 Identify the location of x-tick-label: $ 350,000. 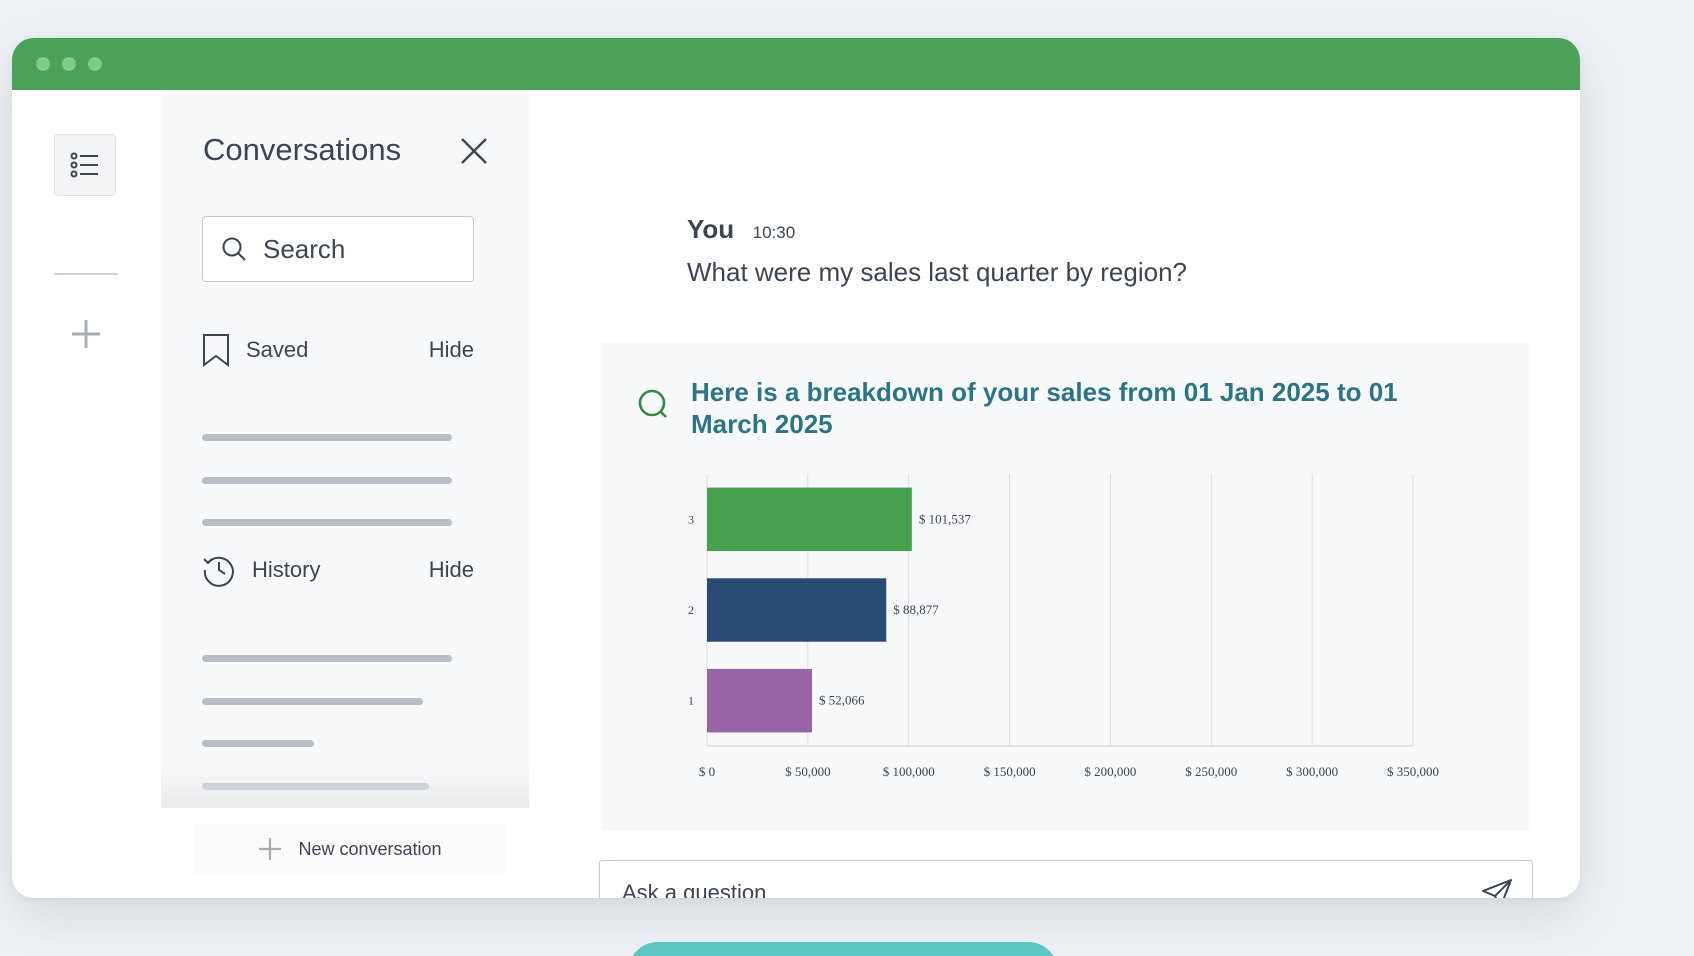
(1413, 771).